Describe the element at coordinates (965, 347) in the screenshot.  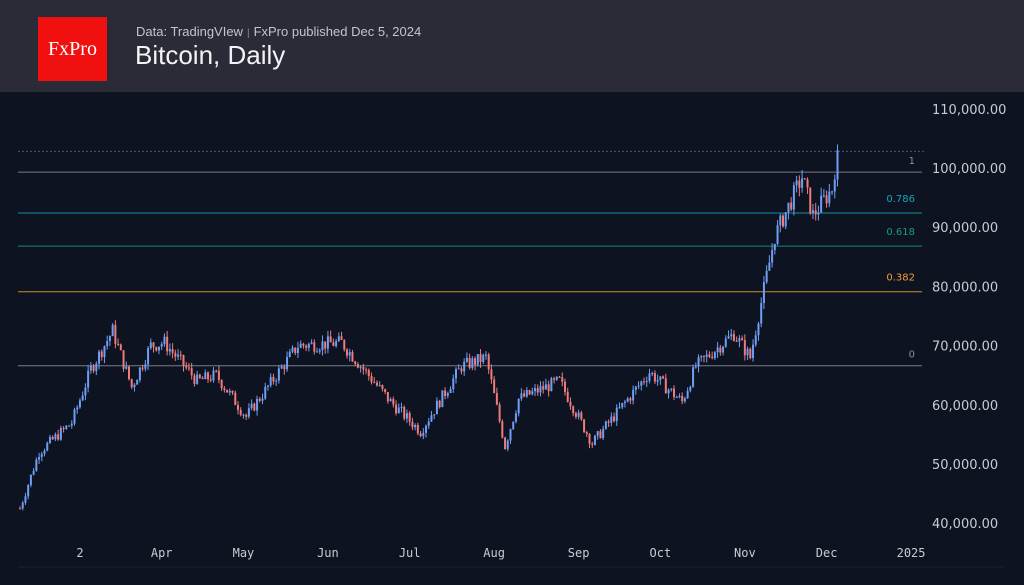
I see `y-tick-label: 70,000.00` at that location.